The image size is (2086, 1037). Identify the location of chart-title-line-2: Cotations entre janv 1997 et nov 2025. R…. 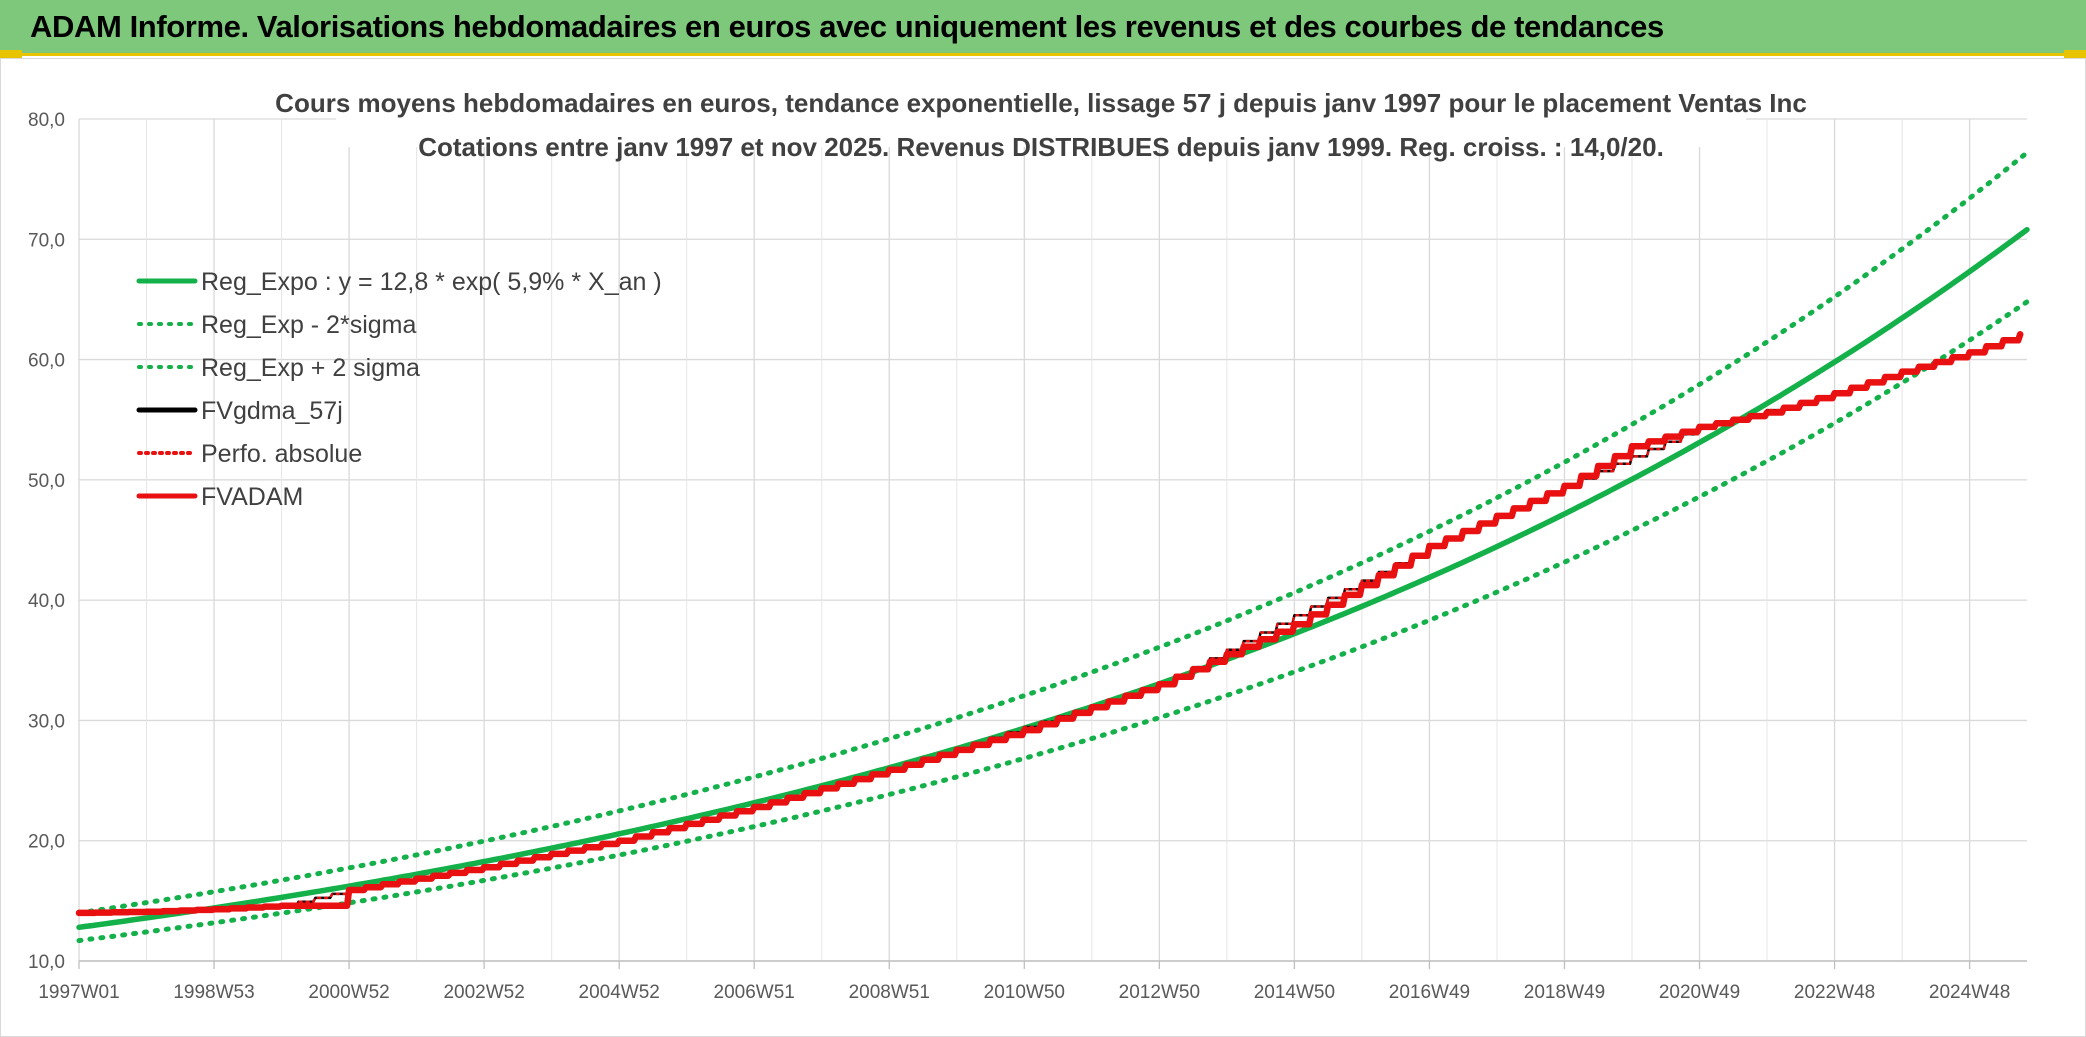
(1041, 147).